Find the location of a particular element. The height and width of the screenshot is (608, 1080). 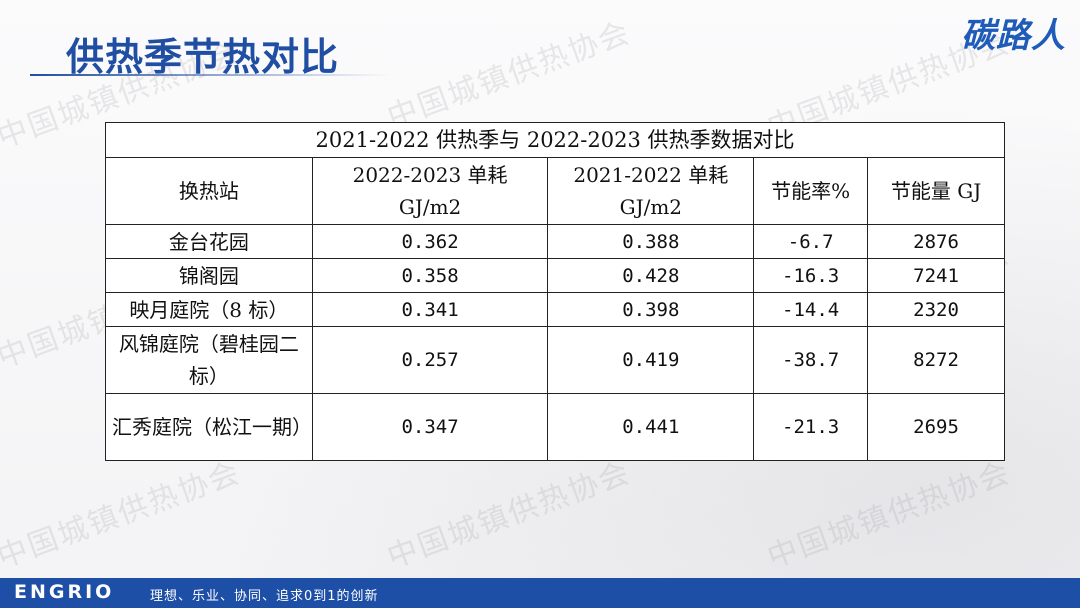

table-row: 映月庭院（8 标） 0.341 0.398 -14.4 2320 is located at coordinates (555, 309).